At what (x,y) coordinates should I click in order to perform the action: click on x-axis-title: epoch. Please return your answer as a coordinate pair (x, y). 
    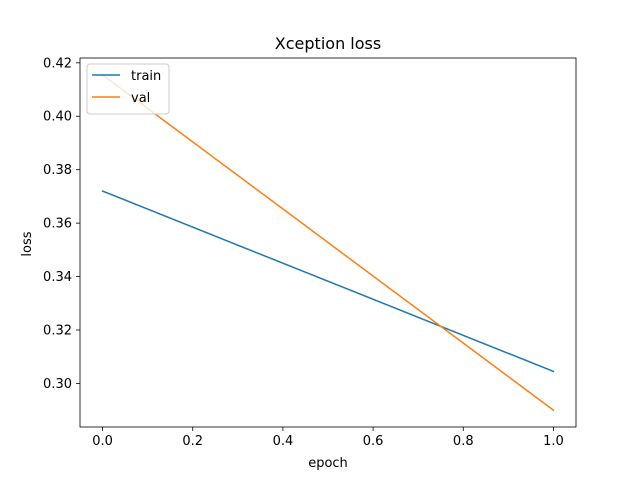
    Looking at the image, I should click on (328, 463).